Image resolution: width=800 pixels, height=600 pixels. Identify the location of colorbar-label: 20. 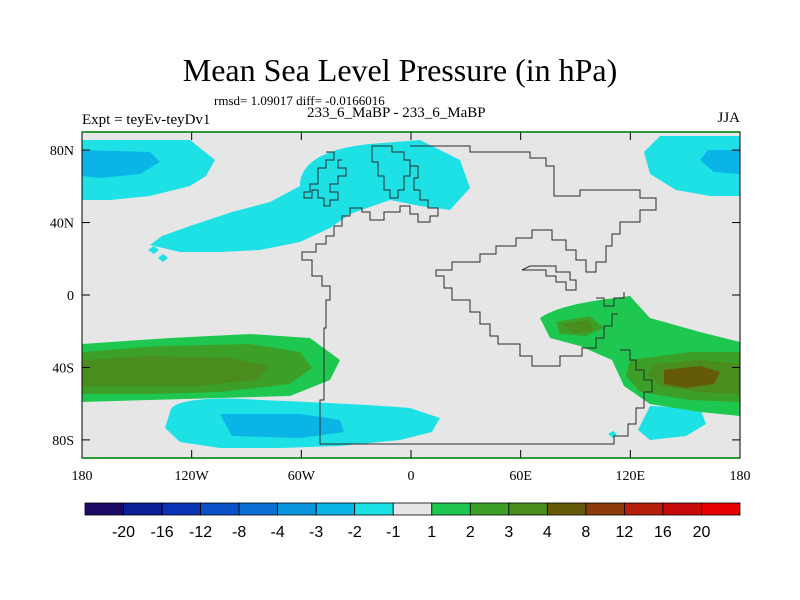
(702, 532).